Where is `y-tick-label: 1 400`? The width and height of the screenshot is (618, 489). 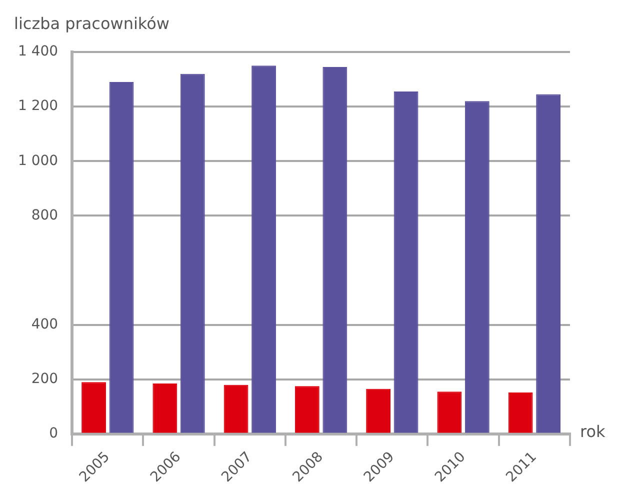
y-tick-label: 1 400 is located at coordinates (38, 52).